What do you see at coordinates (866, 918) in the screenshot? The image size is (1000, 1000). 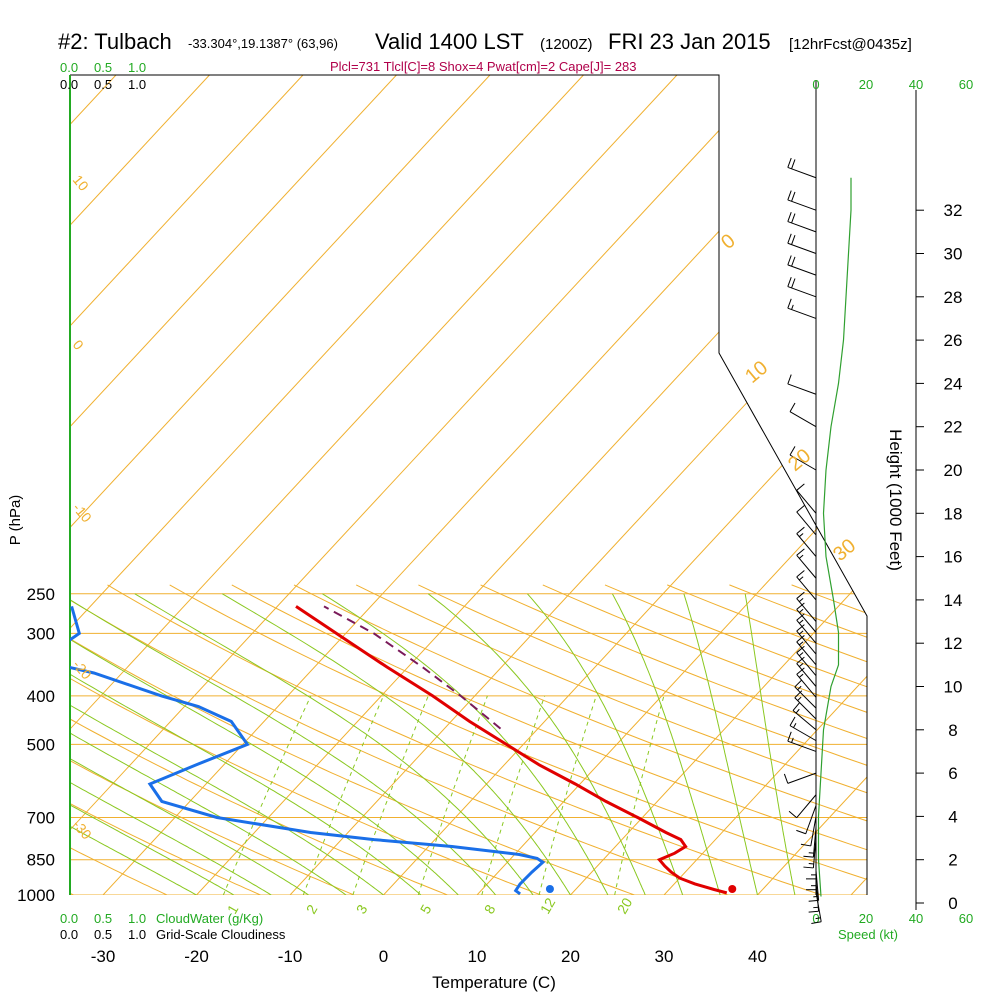 I see `speed-tick-bottom: 20` at bounding box center [866, 918].